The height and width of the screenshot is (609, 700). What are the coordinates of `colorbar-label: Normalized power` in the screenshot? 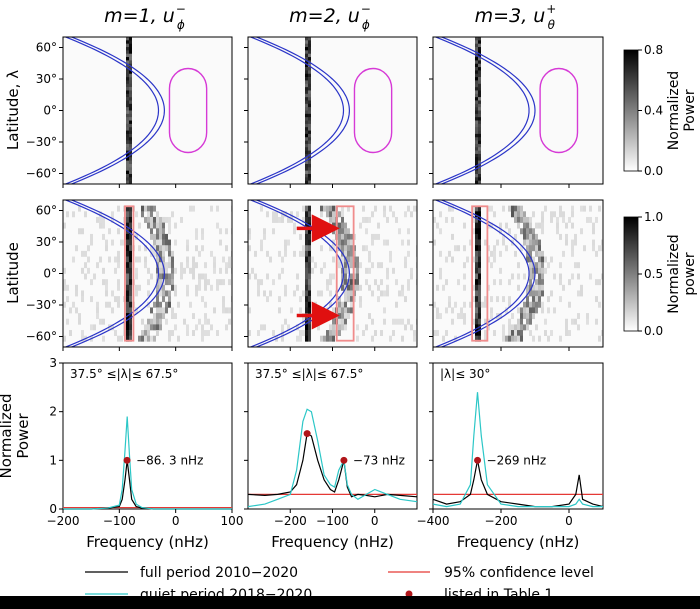 It's located at (682, 273).